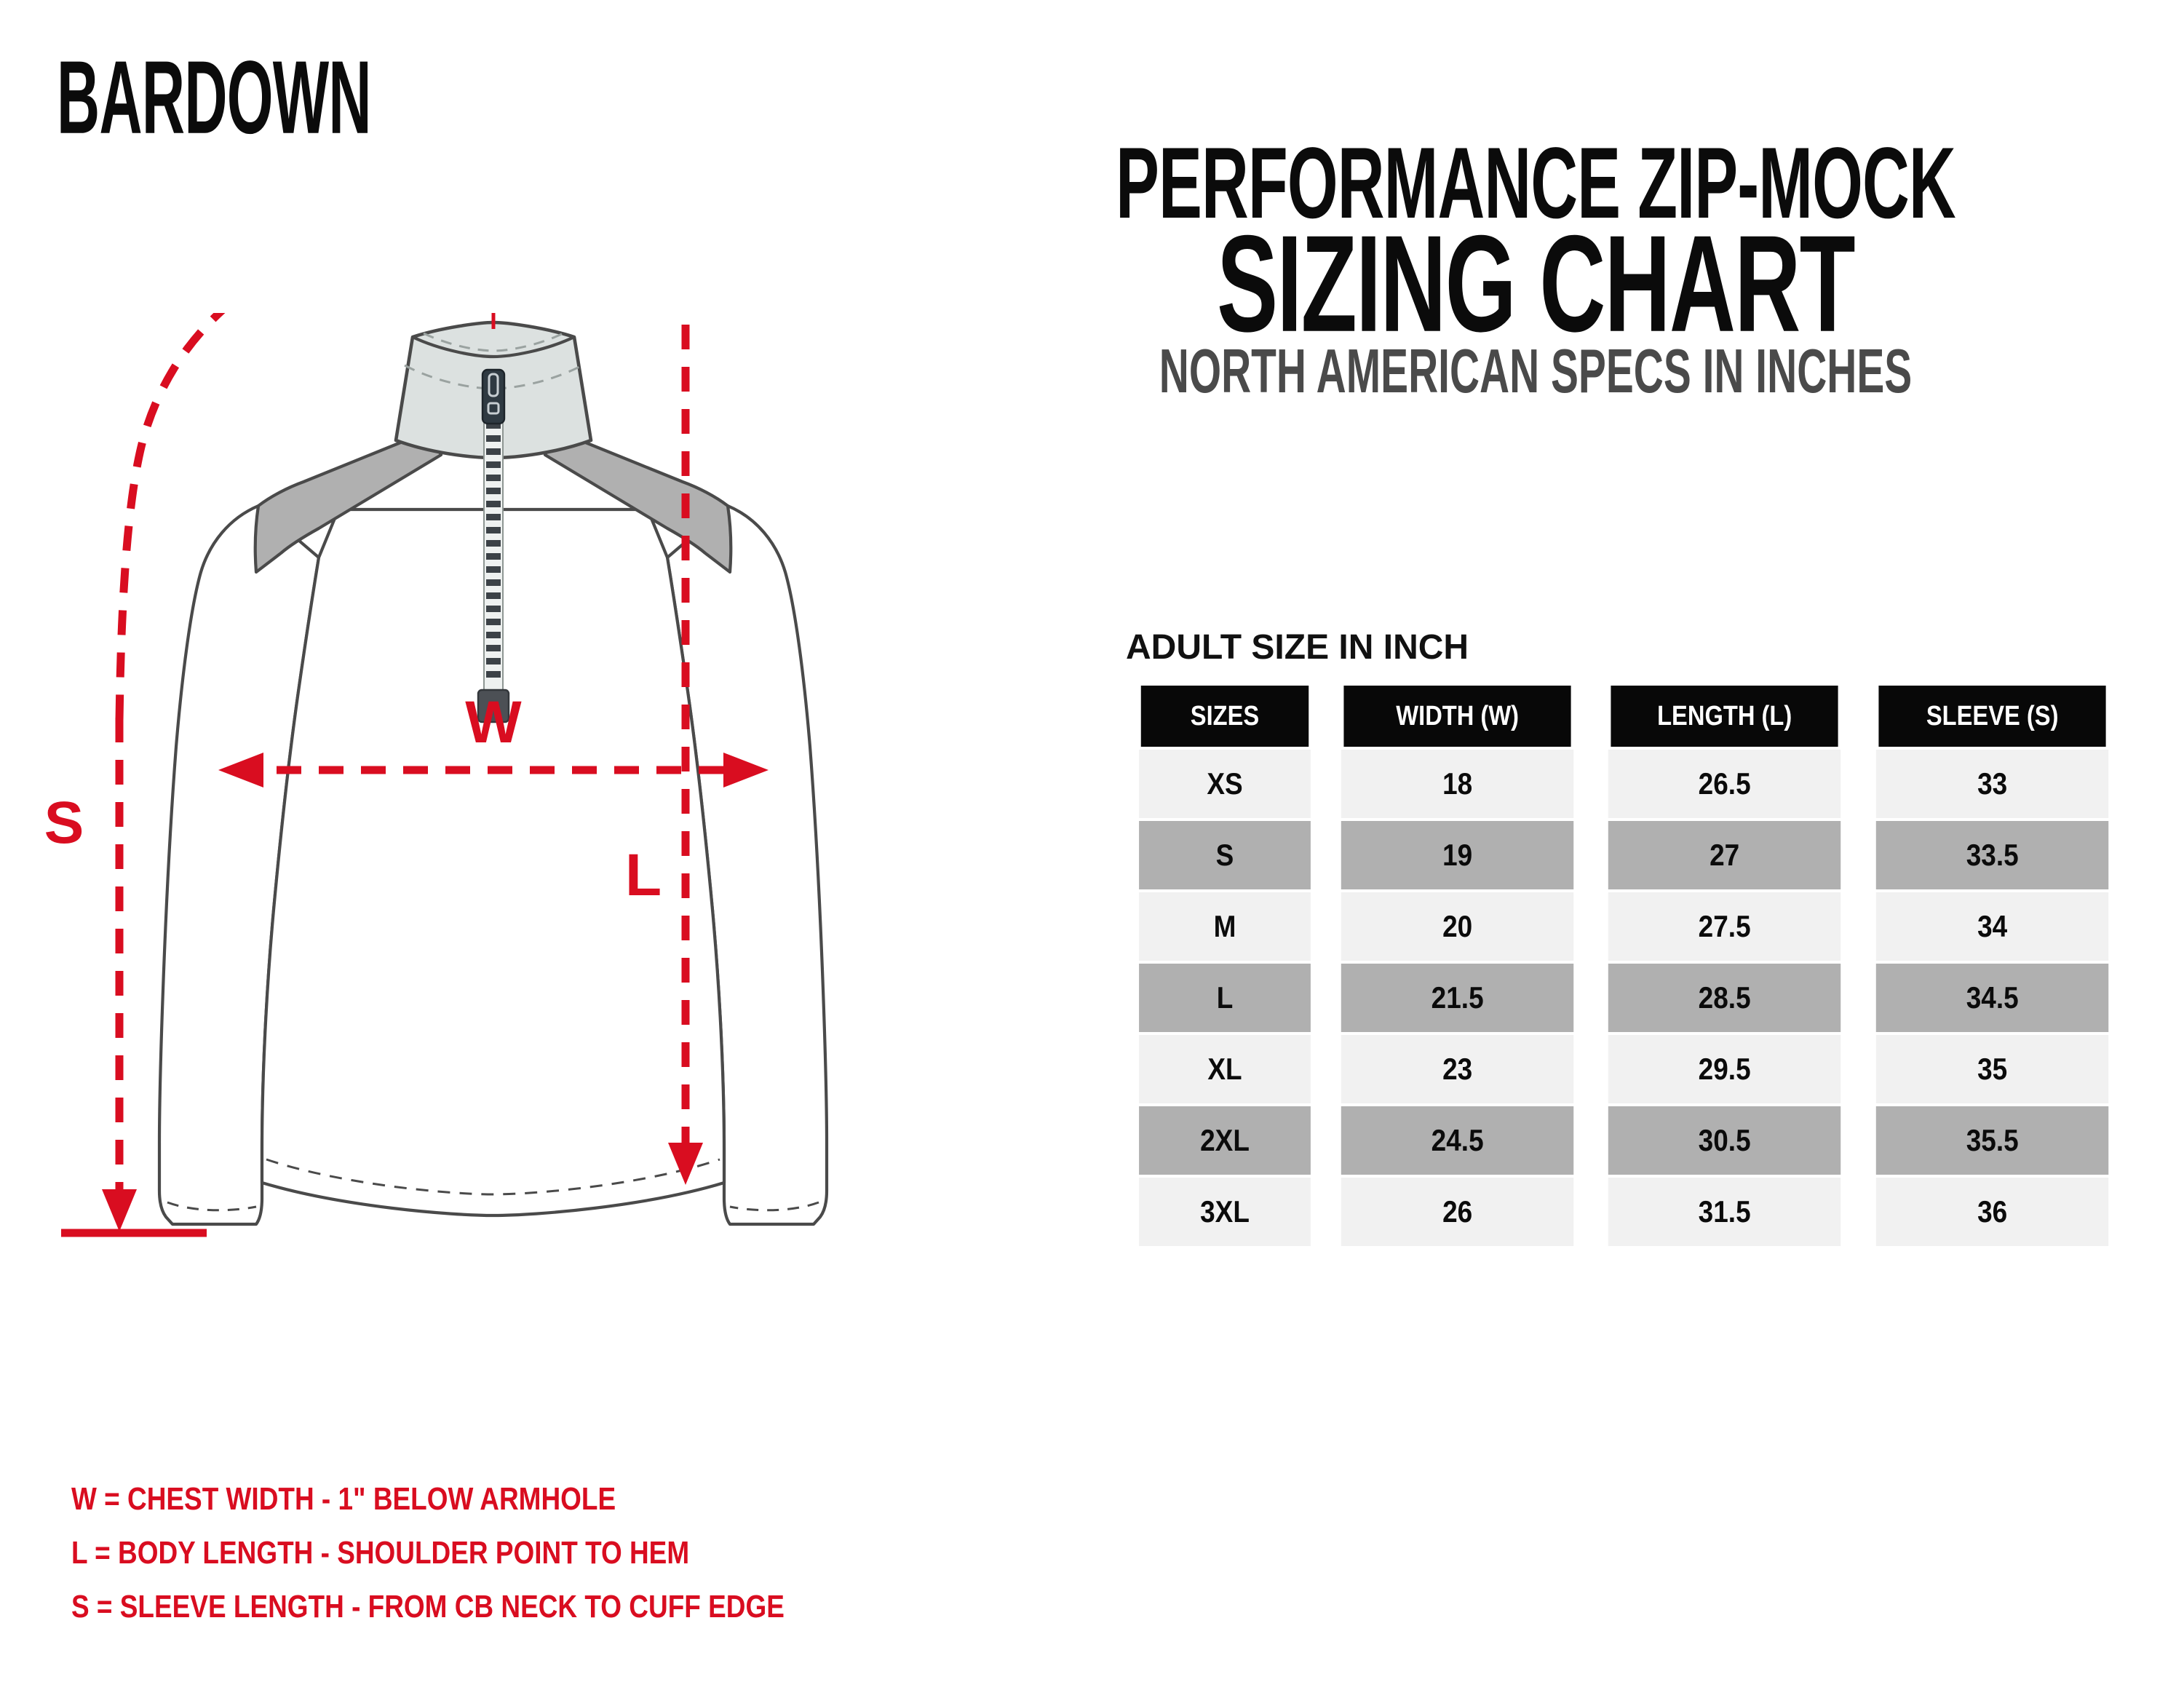  Describe the element at coordinates (1536, 371) in the screenshot. I see `page-subtitle: NORTH AMERICAN SPECS IN INCHES` at that location.